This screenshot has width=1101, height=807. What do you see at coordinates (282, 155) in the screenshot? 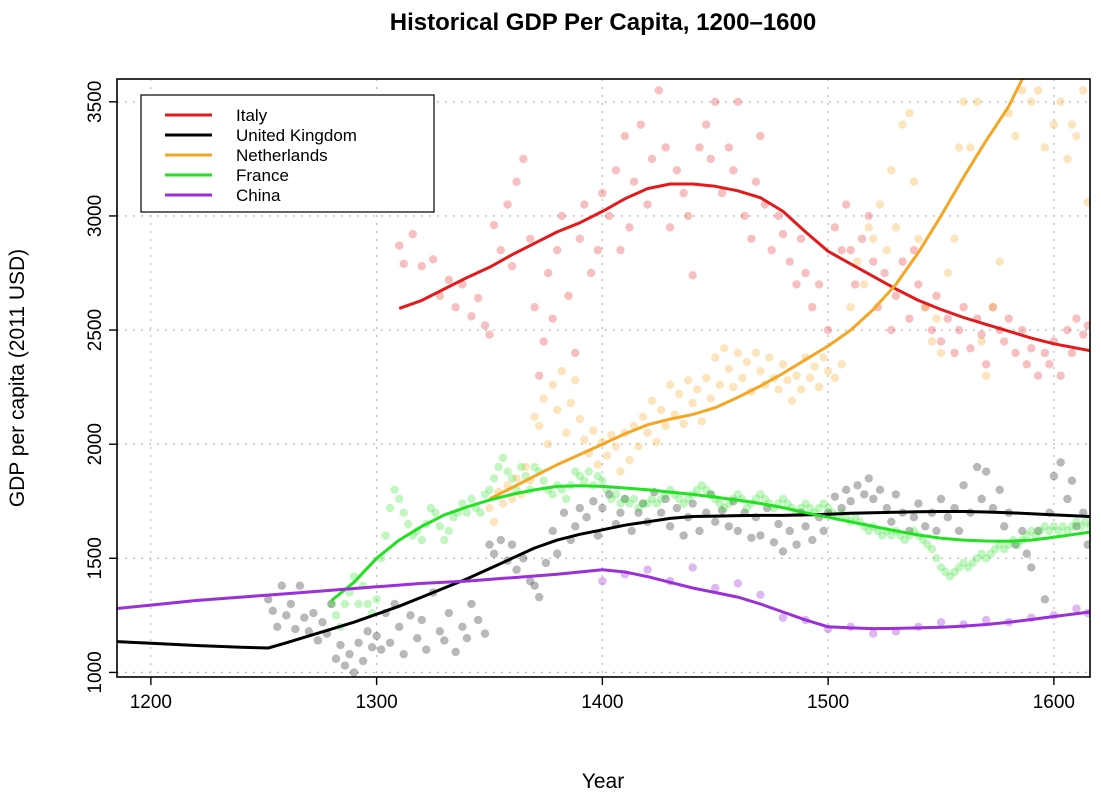
I see `legend-label-netherlands: Netherlands` at bounding box center [282, 155].